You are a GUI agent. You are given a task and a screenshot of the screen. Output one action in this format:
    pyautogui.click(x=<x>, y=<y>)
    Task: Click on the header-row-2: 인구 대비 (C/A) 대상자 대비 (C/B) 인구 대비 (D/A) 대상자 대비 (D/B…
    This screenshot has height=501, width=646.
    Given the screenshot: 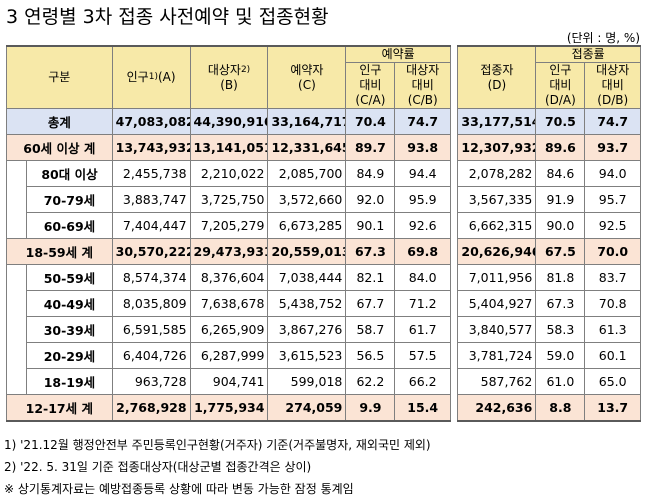 What is the action you would take?
    pyautogui.click(x=324, y=85)
    